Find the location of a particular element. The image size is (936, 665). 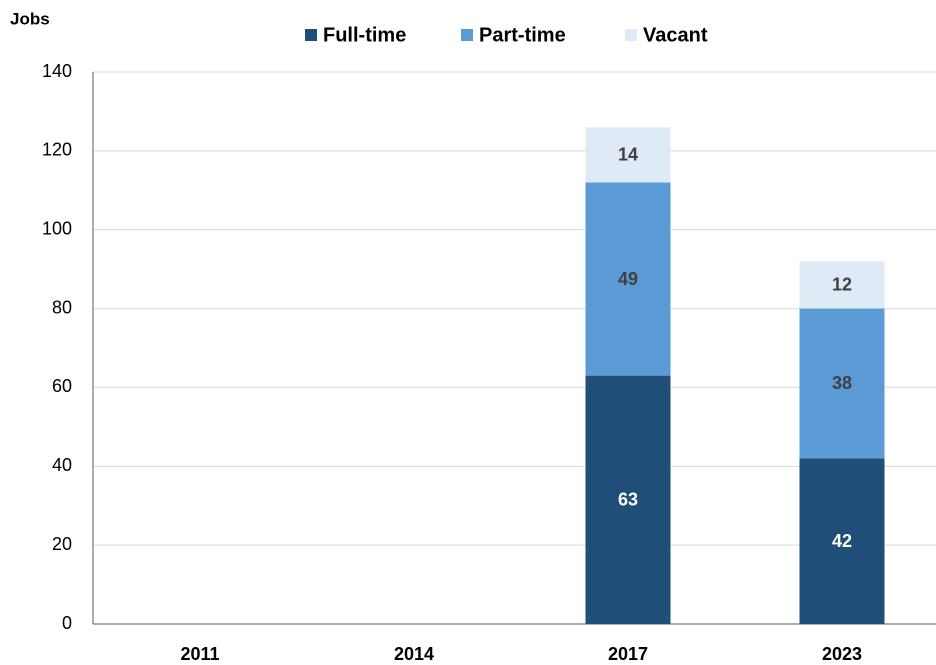

x-tick-label: 2017 is located at coordinates (628, 654).